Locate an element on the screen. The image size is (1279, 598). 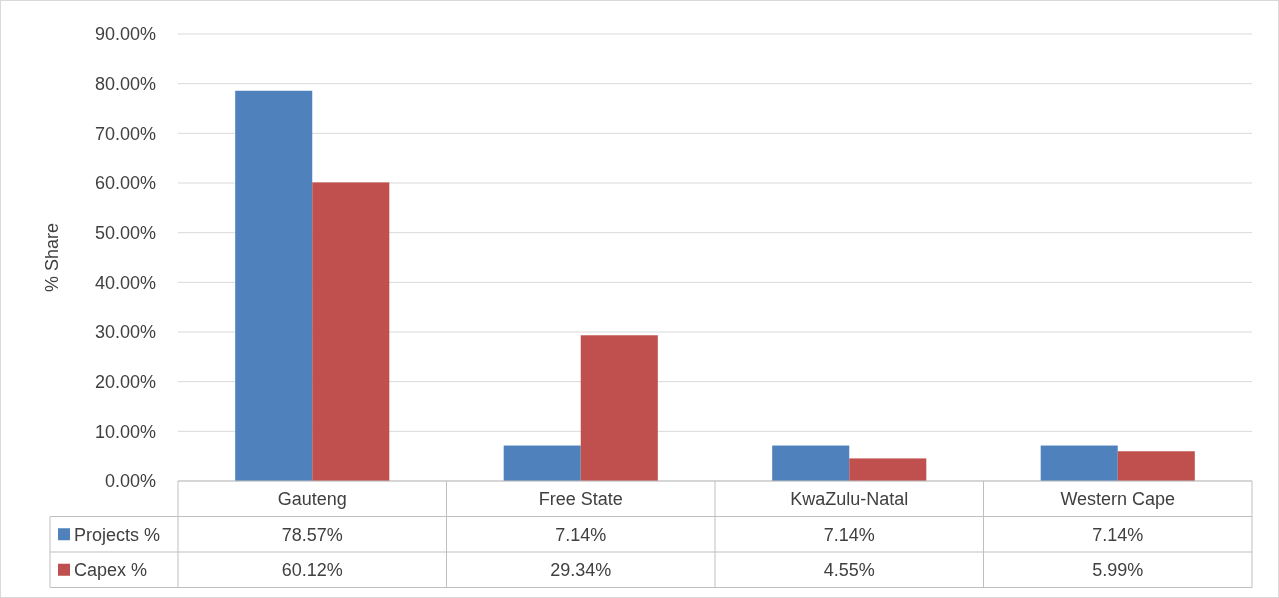
y-tick-label: 10.00% is located at coordinates (125, 431).